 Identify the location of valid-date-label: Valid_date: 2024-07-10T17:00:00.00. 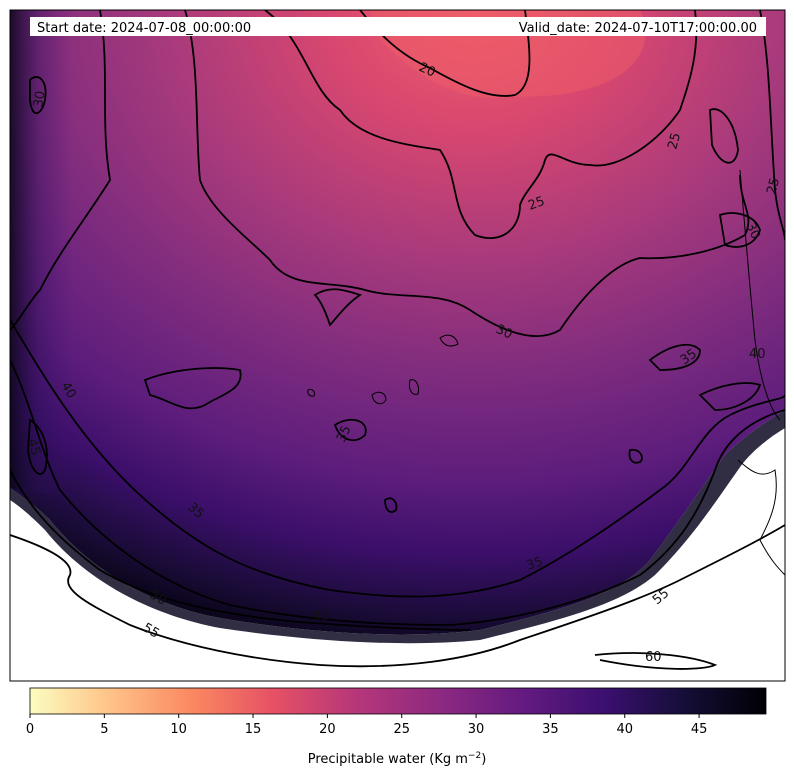
(638, 28).